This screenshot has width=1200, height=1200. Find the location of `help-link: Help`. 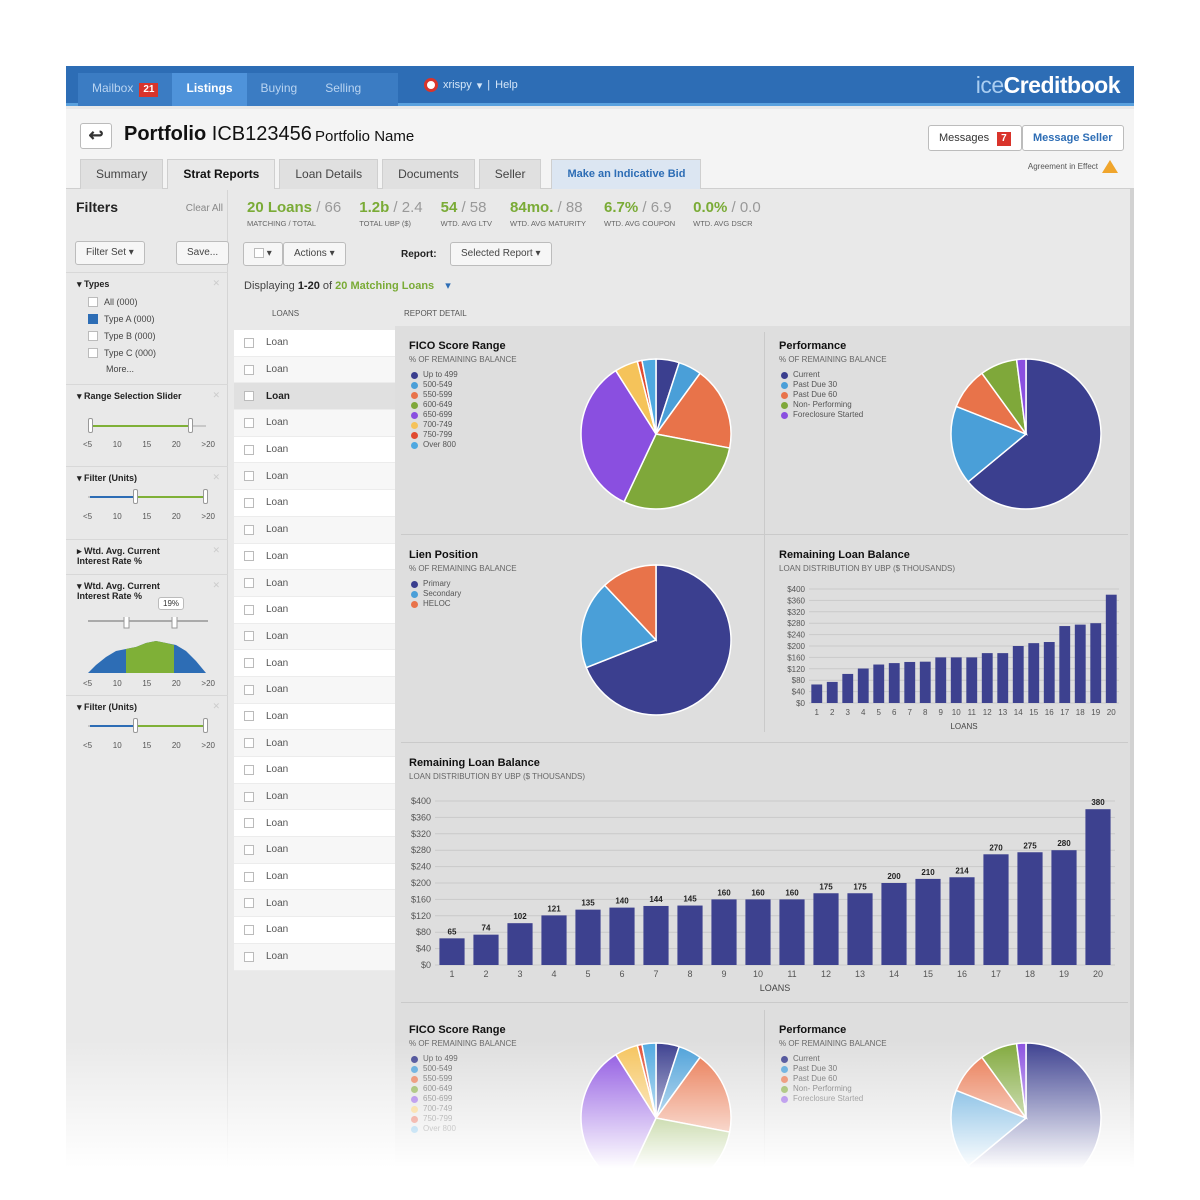

help-link: Help is located at coordinates (506, 85).